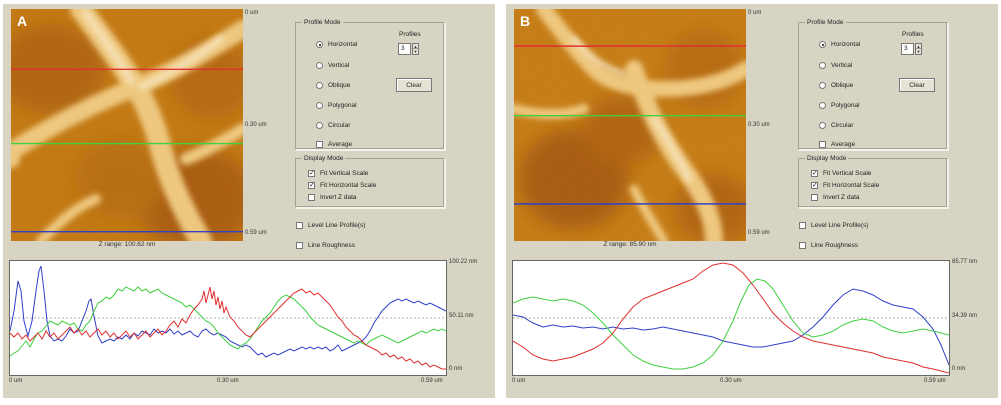 The width and height of the screenshot is (1001, 405). Describe the element at coordinates (322, 22) in the screenshot. I see `profile-mode-title: Profile Mode` at that location.